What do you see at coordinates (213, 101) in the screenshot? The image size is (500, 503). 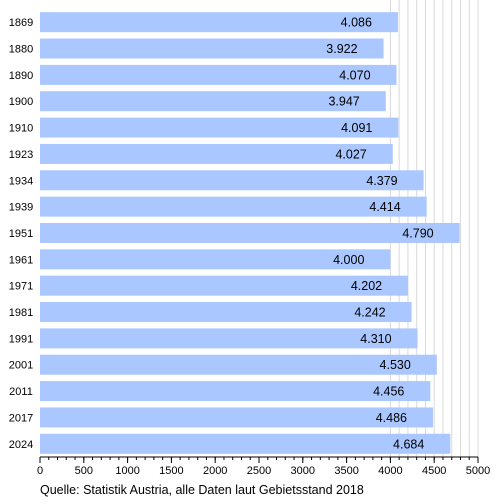 I see `bar-1900` at bounding box center [213, 101].